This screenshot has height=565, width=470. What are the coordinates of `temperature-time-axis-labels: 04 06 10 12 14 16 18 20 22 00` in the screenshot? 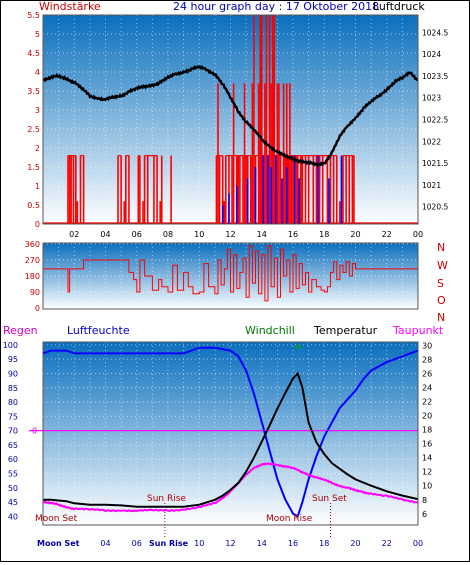 It's located at (261, 543).